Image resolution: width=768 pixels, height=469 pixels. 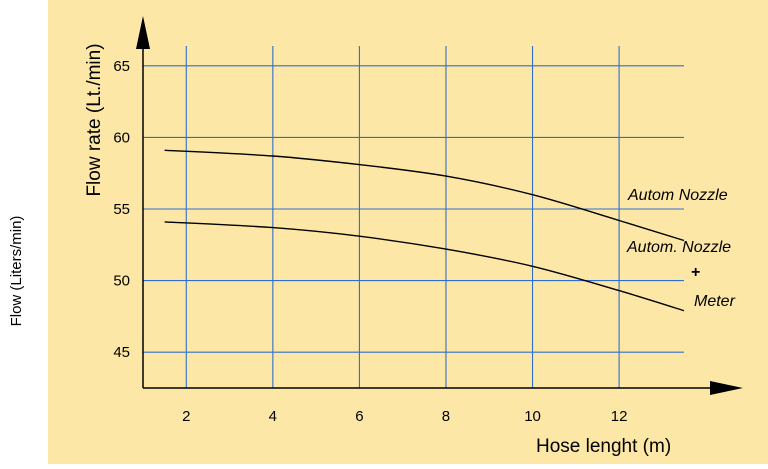 I want to click on series-2-label-line2: +, so click(x=695, y=272).